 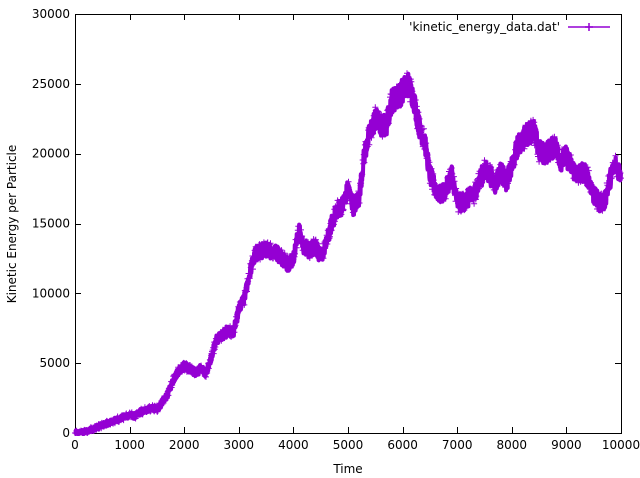 What do you see at coordinates (512, 445) in the screenshot?
I see `x-tick-label: 8000` at bounding box center [512, 445].